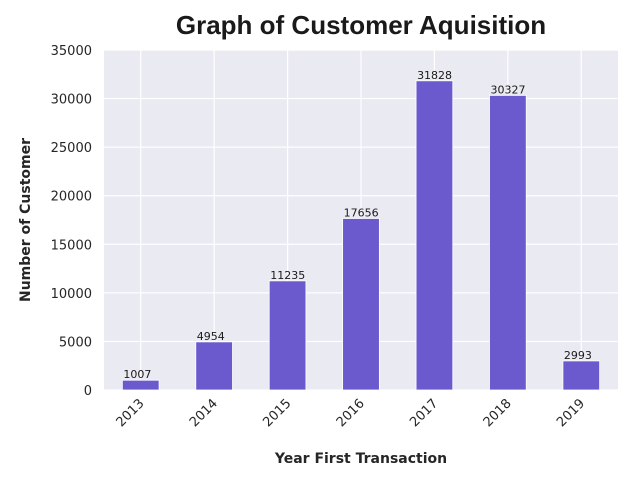  I want to click on y-tick-label: 30000, so click(71, 100).